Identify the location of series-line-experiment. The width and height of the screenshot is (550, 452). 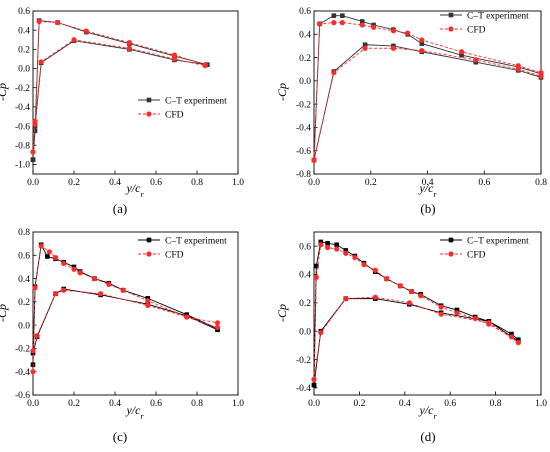
(120, 90).